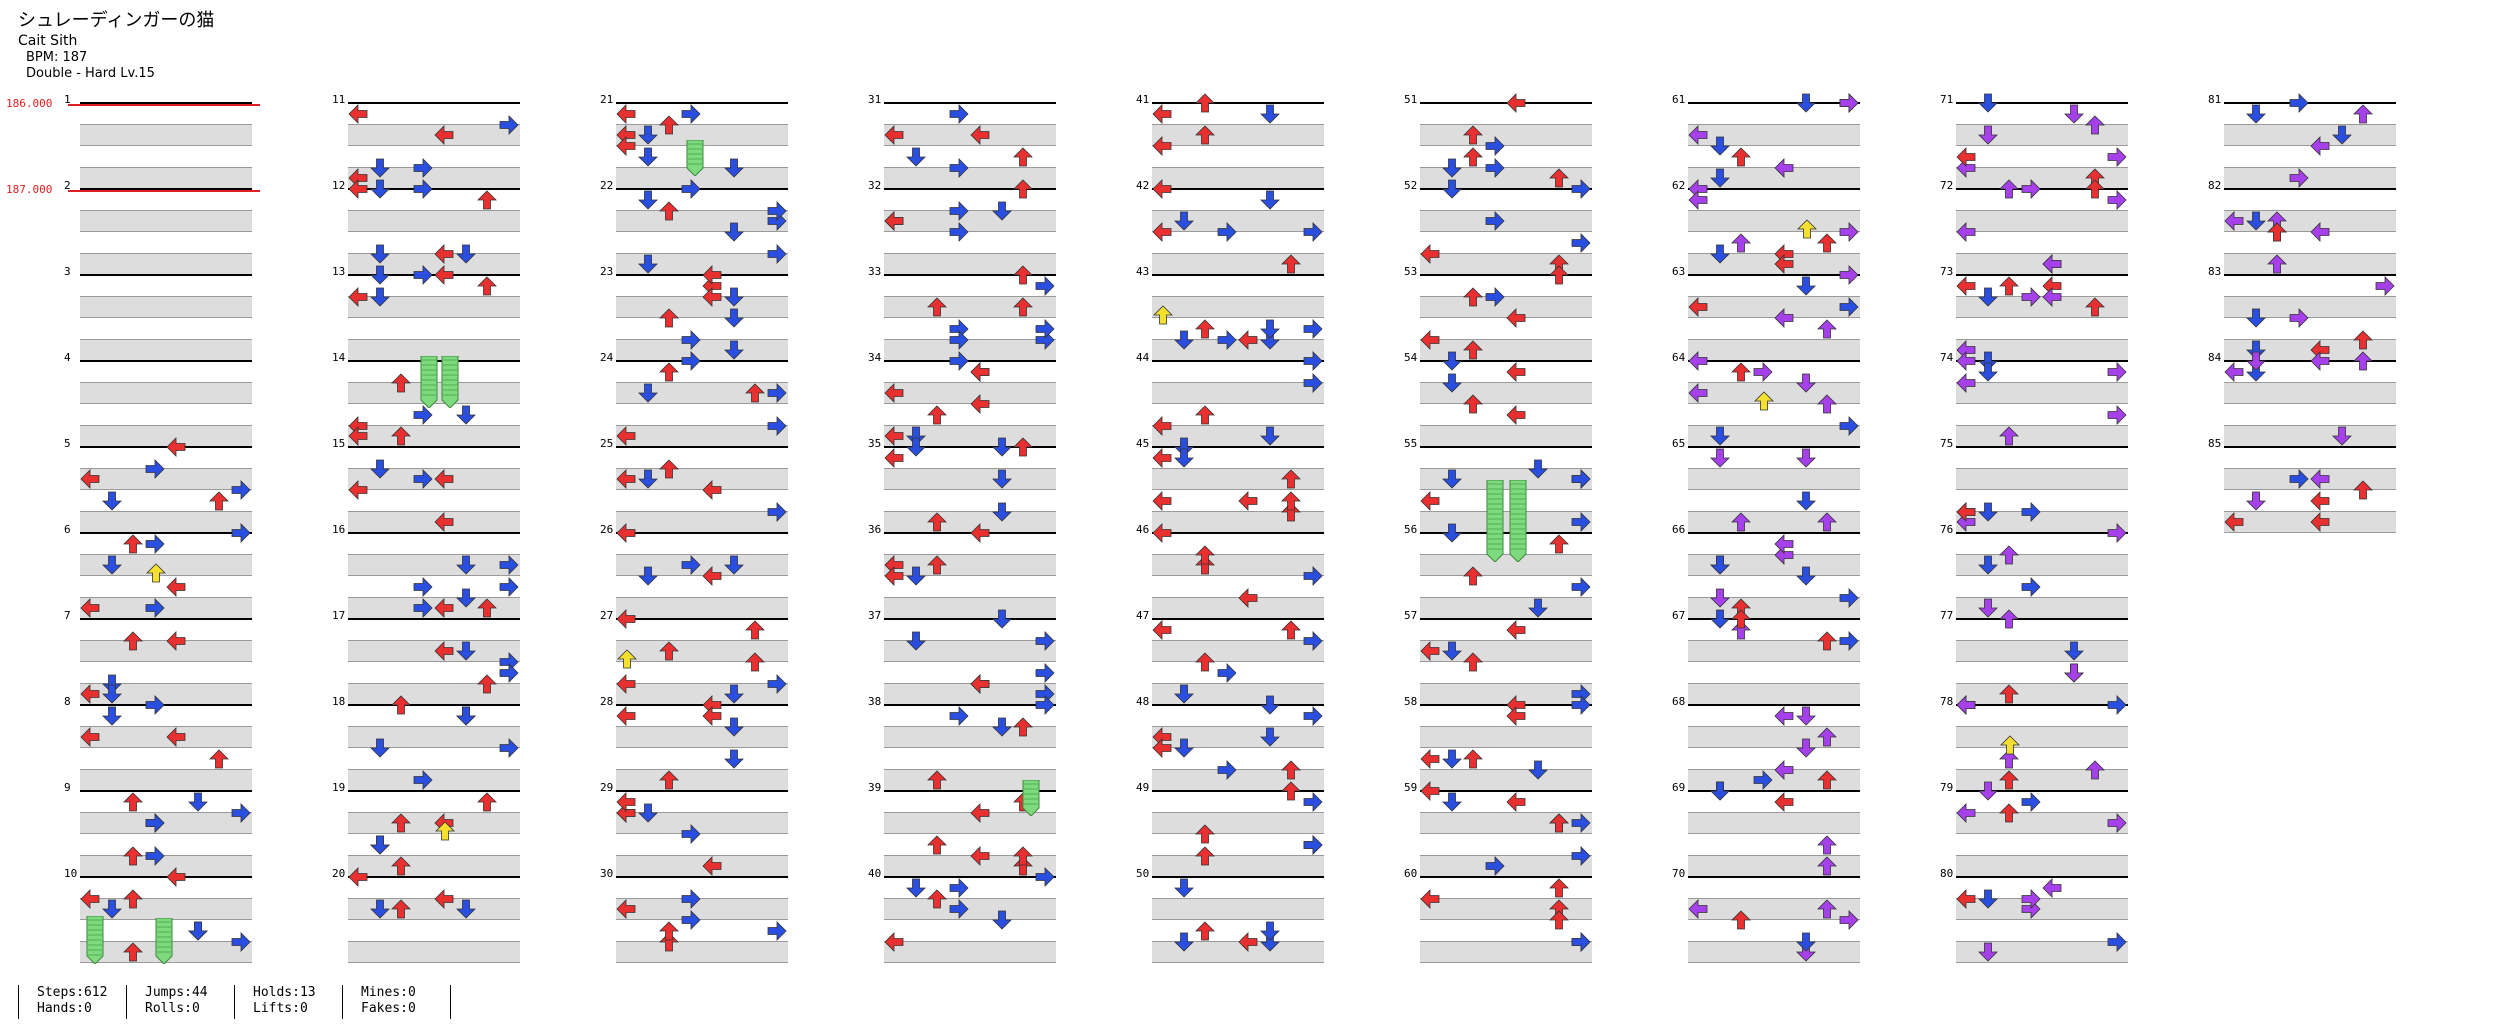 This screenshot has height=1024, width=2516. What do you see at coordinates (116, 20) in the screenshot?
I see `song-title: シュレーディンガーの猫` at bounding box center [116, 20].